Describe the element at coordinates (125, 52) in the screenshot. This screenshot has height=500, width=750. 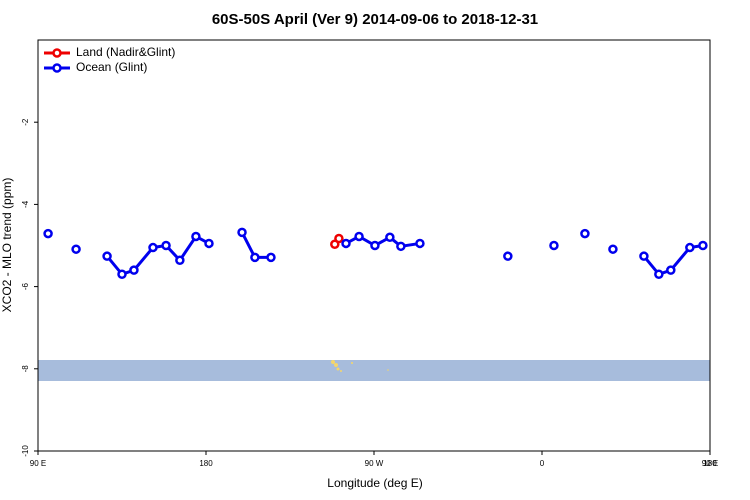
I see `legend-label: Land (Nadir&Glint)` at that location.